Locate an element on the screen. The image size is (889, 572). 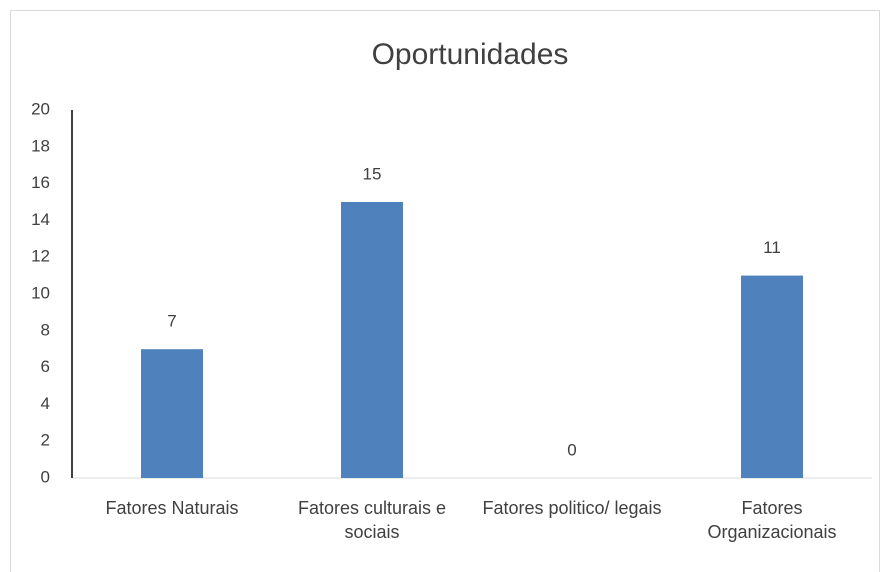
x-tick-label: Fatores Organizacionais is located at coordinates (772, 520).